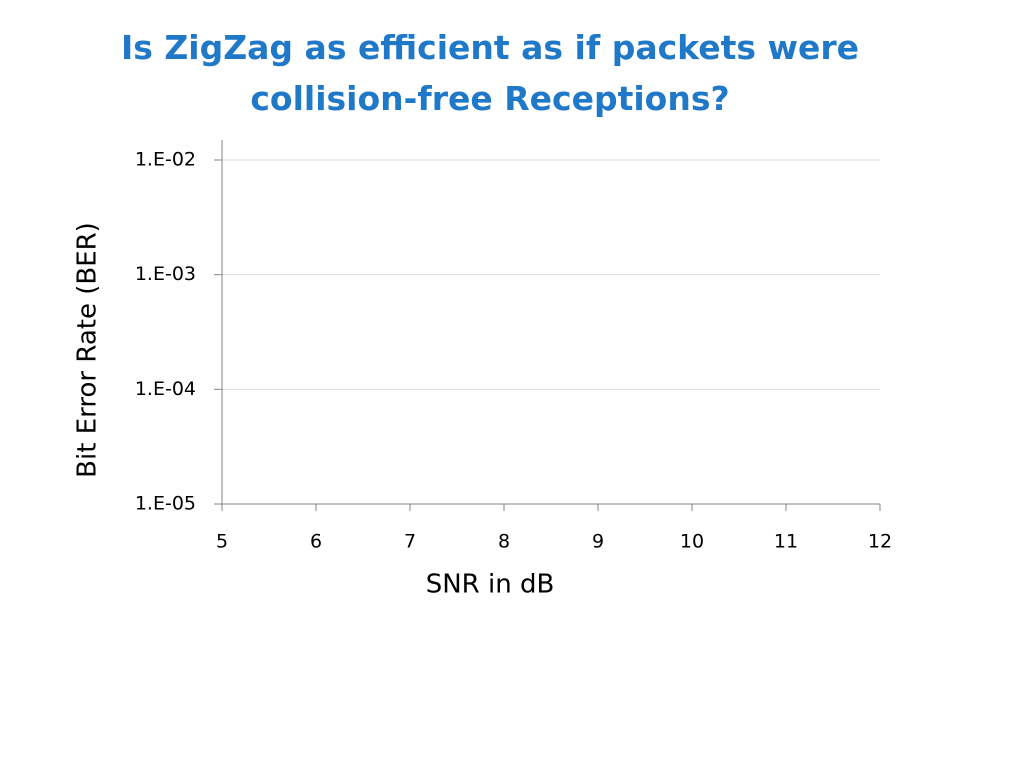 This screenshot has height=768, width=1024. Describe the element at coordinates (316, 542) in the screenshot. I see `x-tick-label: 6` at that location.